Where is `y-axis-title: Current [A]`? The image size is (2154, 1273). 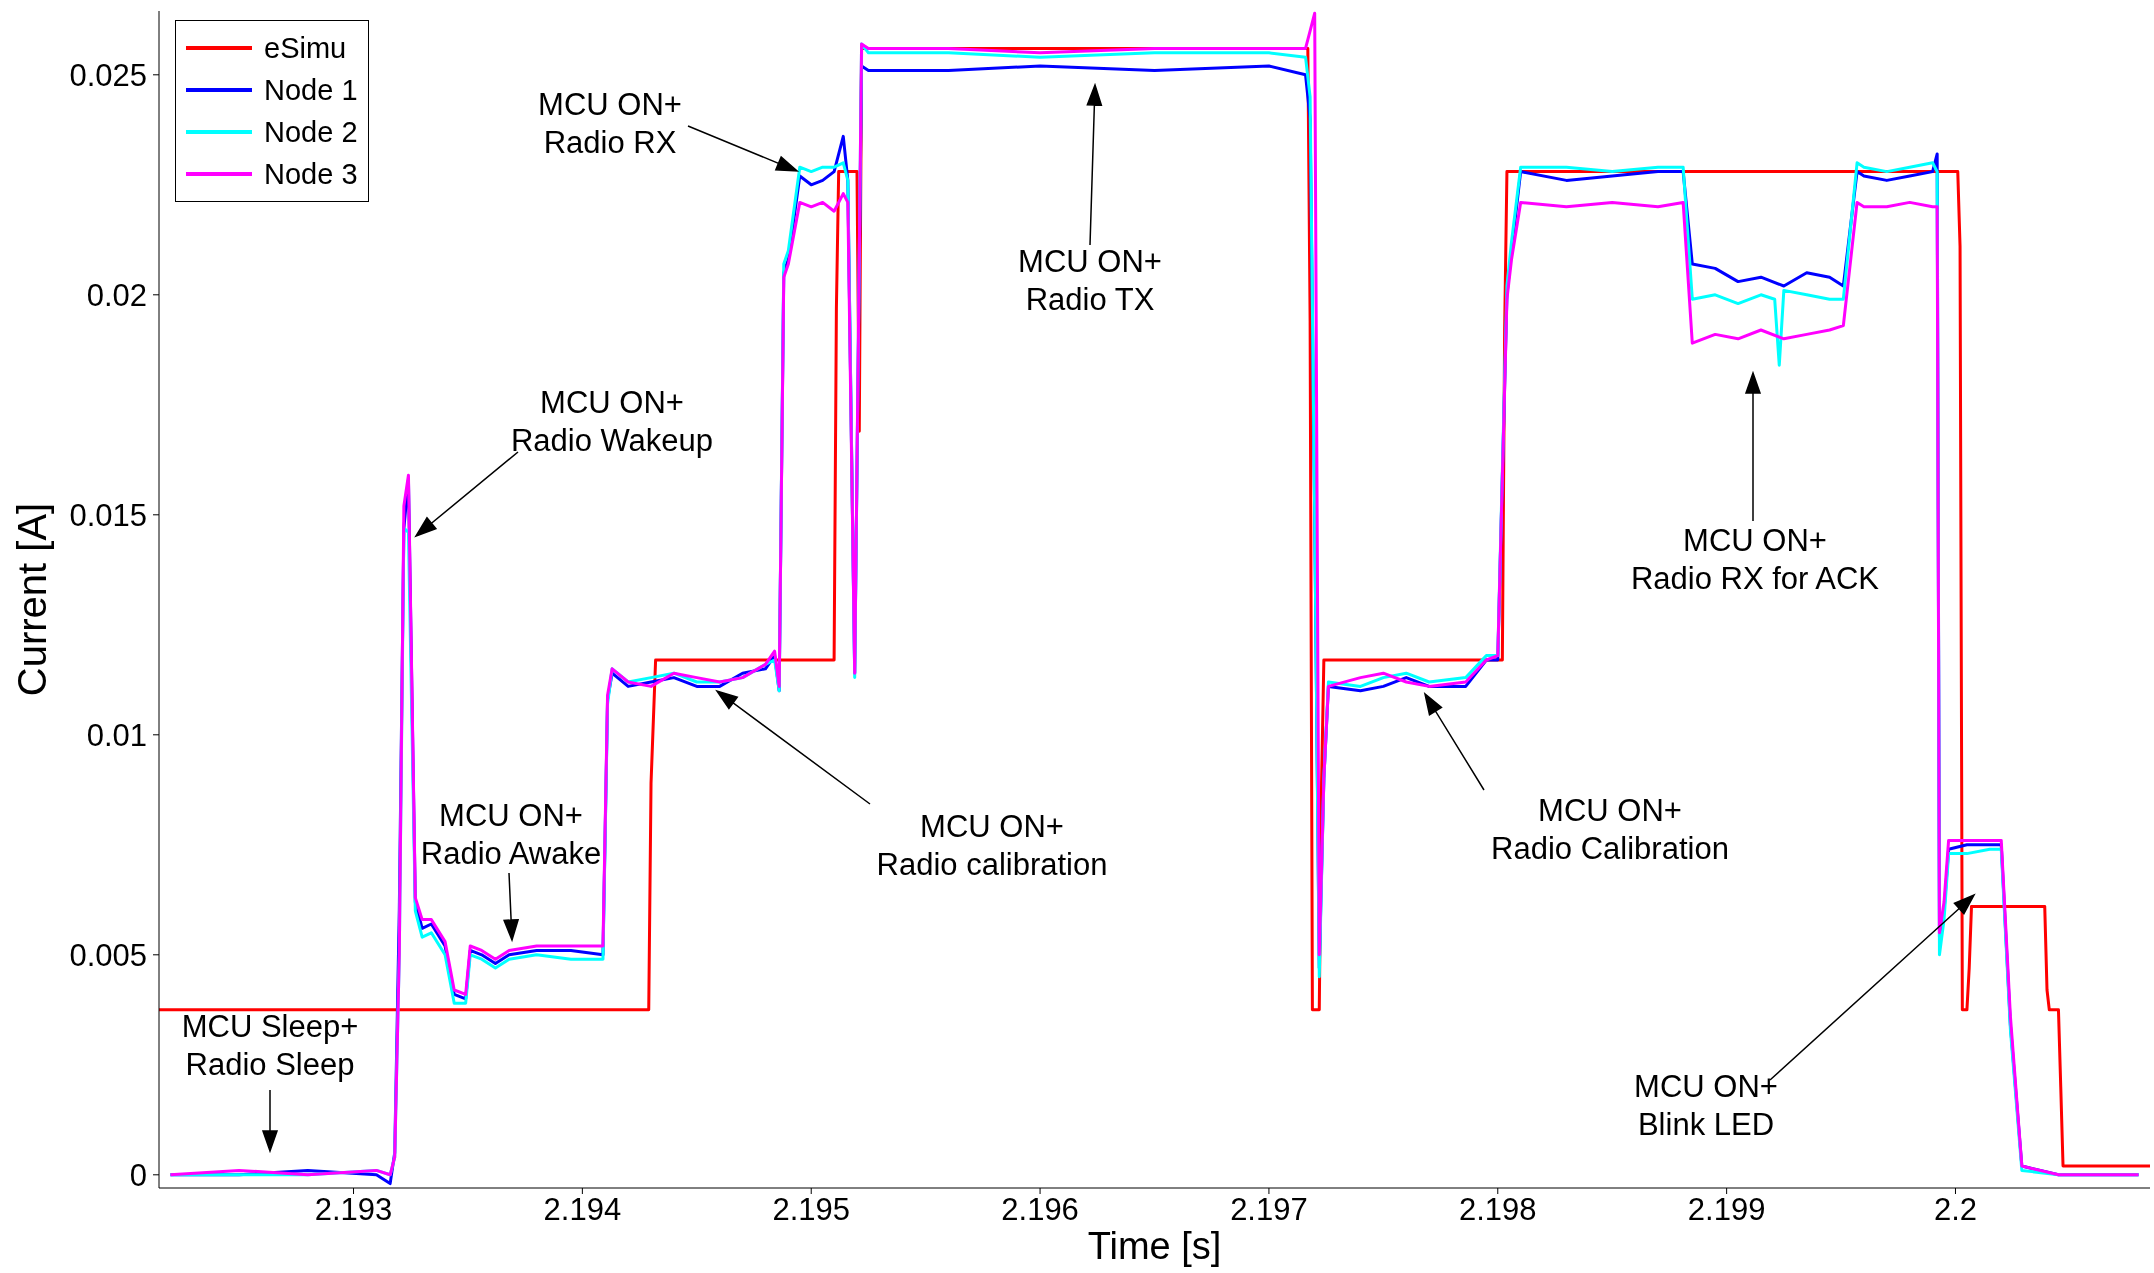
y-axis-title: Current [A] is located at coordinates (32, 599).